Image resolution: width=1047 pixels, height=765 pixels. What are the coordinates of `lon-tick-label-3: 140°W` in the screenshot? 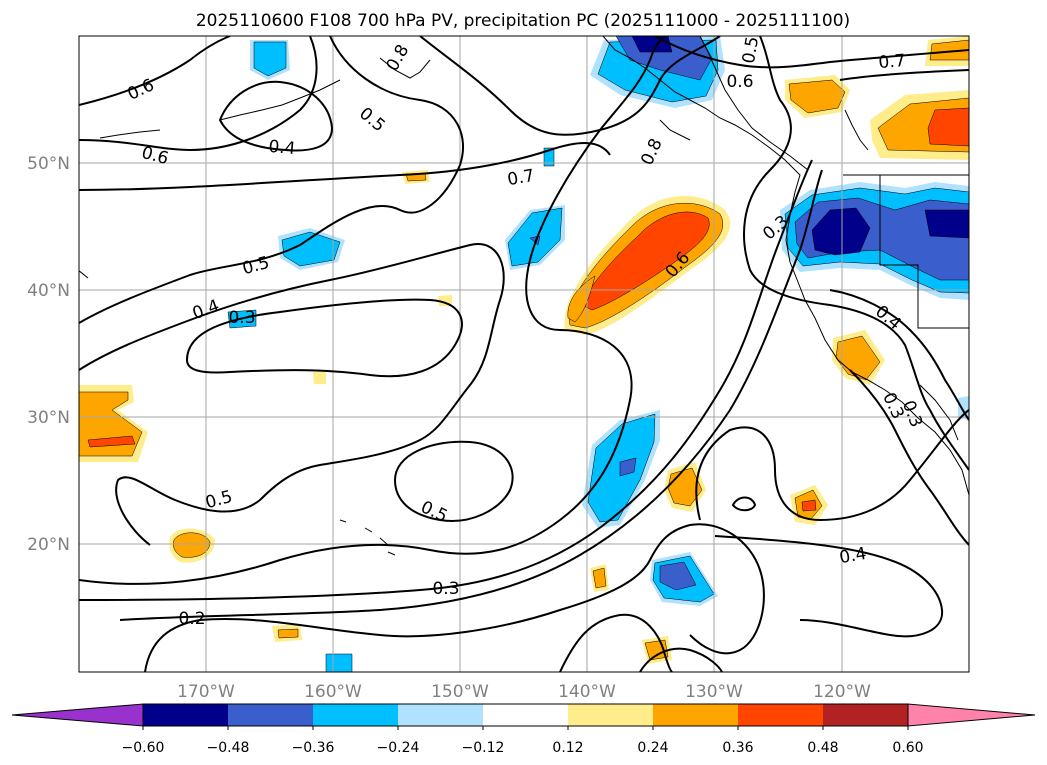 It's located at (587, 692).